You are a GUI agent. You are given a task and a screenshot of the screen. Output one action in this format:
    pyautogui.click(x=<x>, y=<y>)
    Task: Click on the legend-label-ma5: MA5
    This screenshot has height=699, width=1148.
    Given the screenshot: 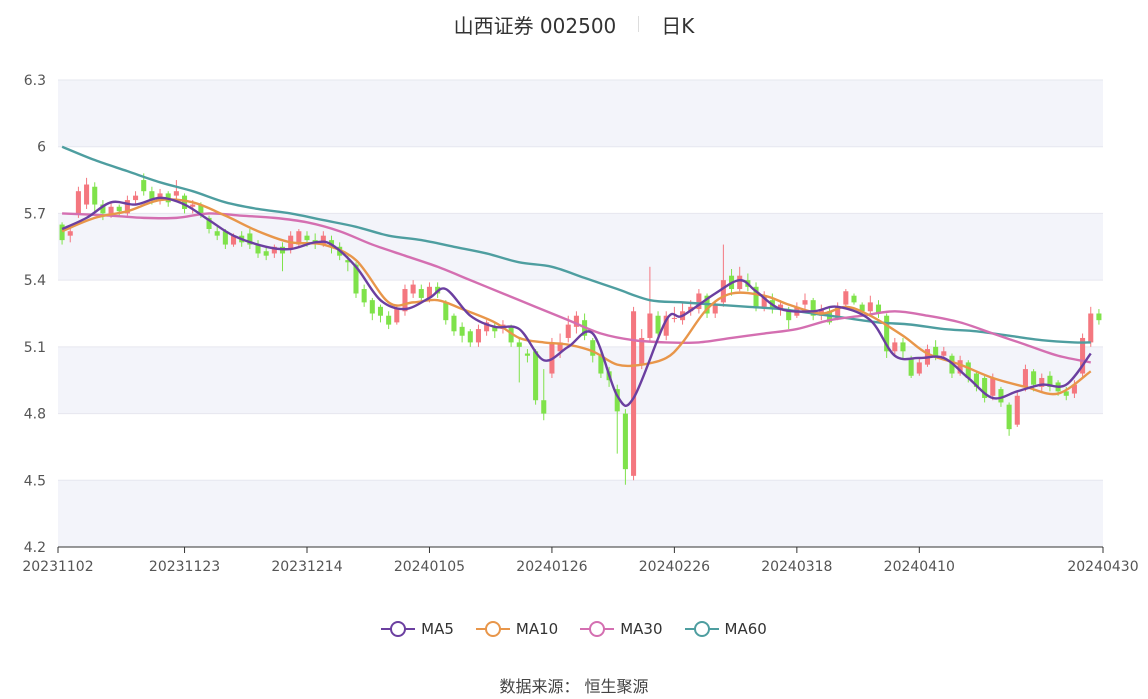 What is the action you would take?
    pyautogui.click(x=437, y=629)
    